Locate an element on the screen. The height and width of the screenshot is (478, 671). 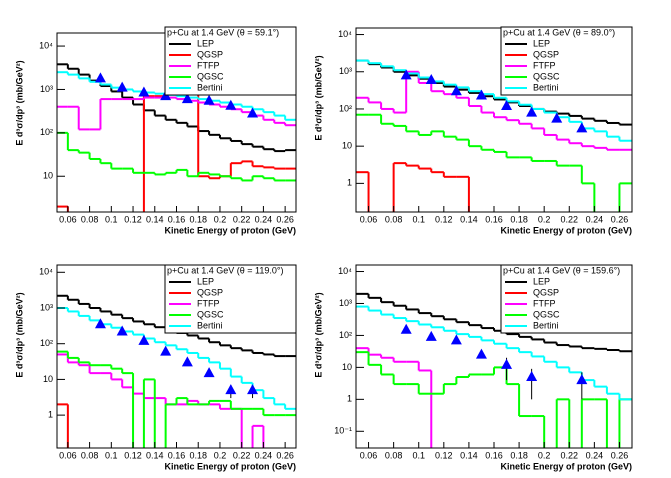
legend-title: p+Cu at 1.4 GeV (θ = 59.1°) is located at coordinates (223, 32).